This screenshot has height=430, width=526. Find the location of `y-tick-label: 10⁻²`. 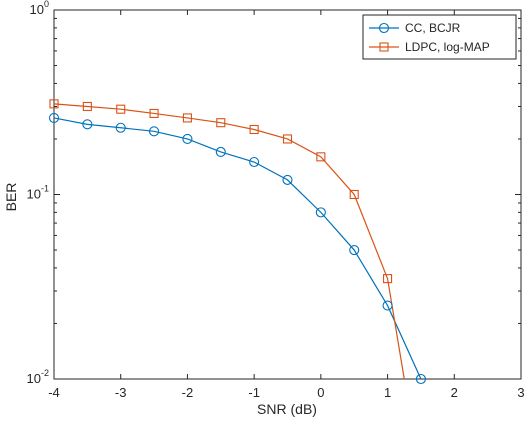

y-tick-label: 10⁻² is located at coordinates (38, 377).